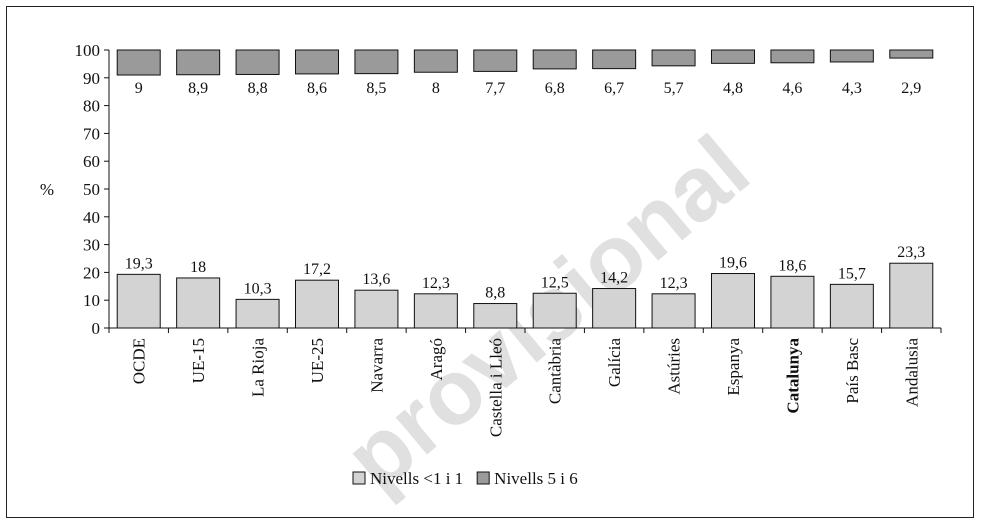 This screenshot has height=527, width=984. I want to click on x-category-label: UE-25, so click(317, 360).